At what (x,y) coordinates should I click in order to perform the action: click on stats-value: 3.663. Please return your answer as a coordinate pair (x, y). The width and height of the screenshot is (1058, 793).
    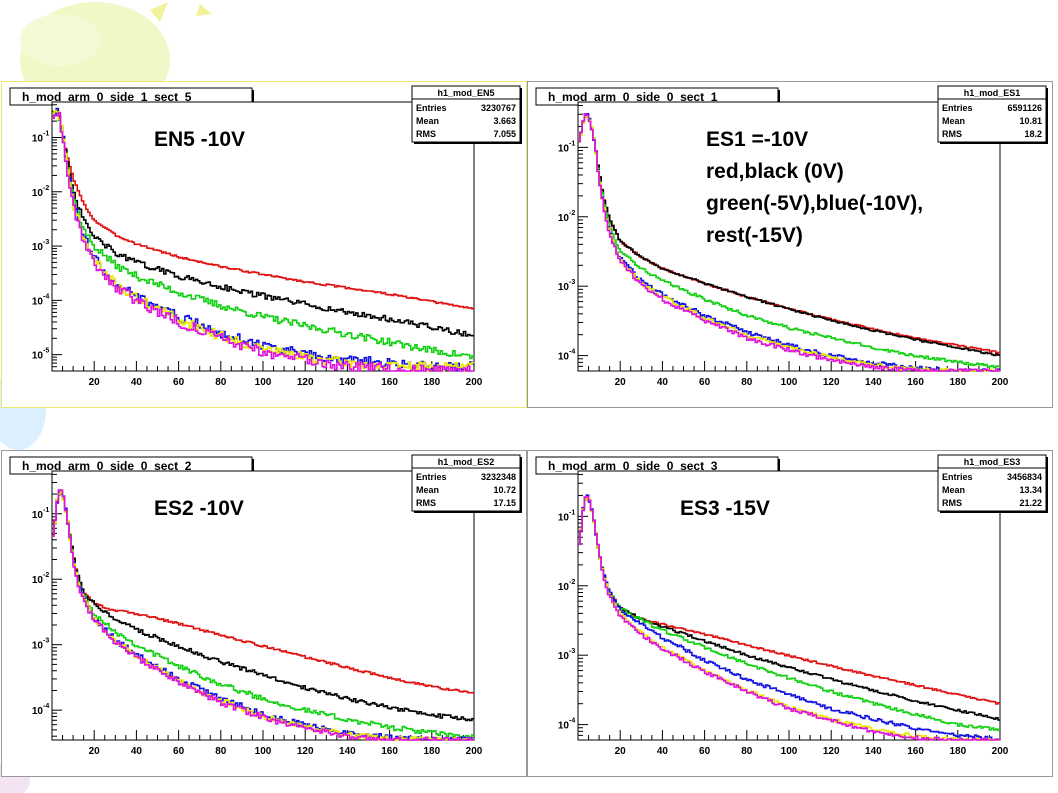
    Looking at the image, I should click on (504, 121).